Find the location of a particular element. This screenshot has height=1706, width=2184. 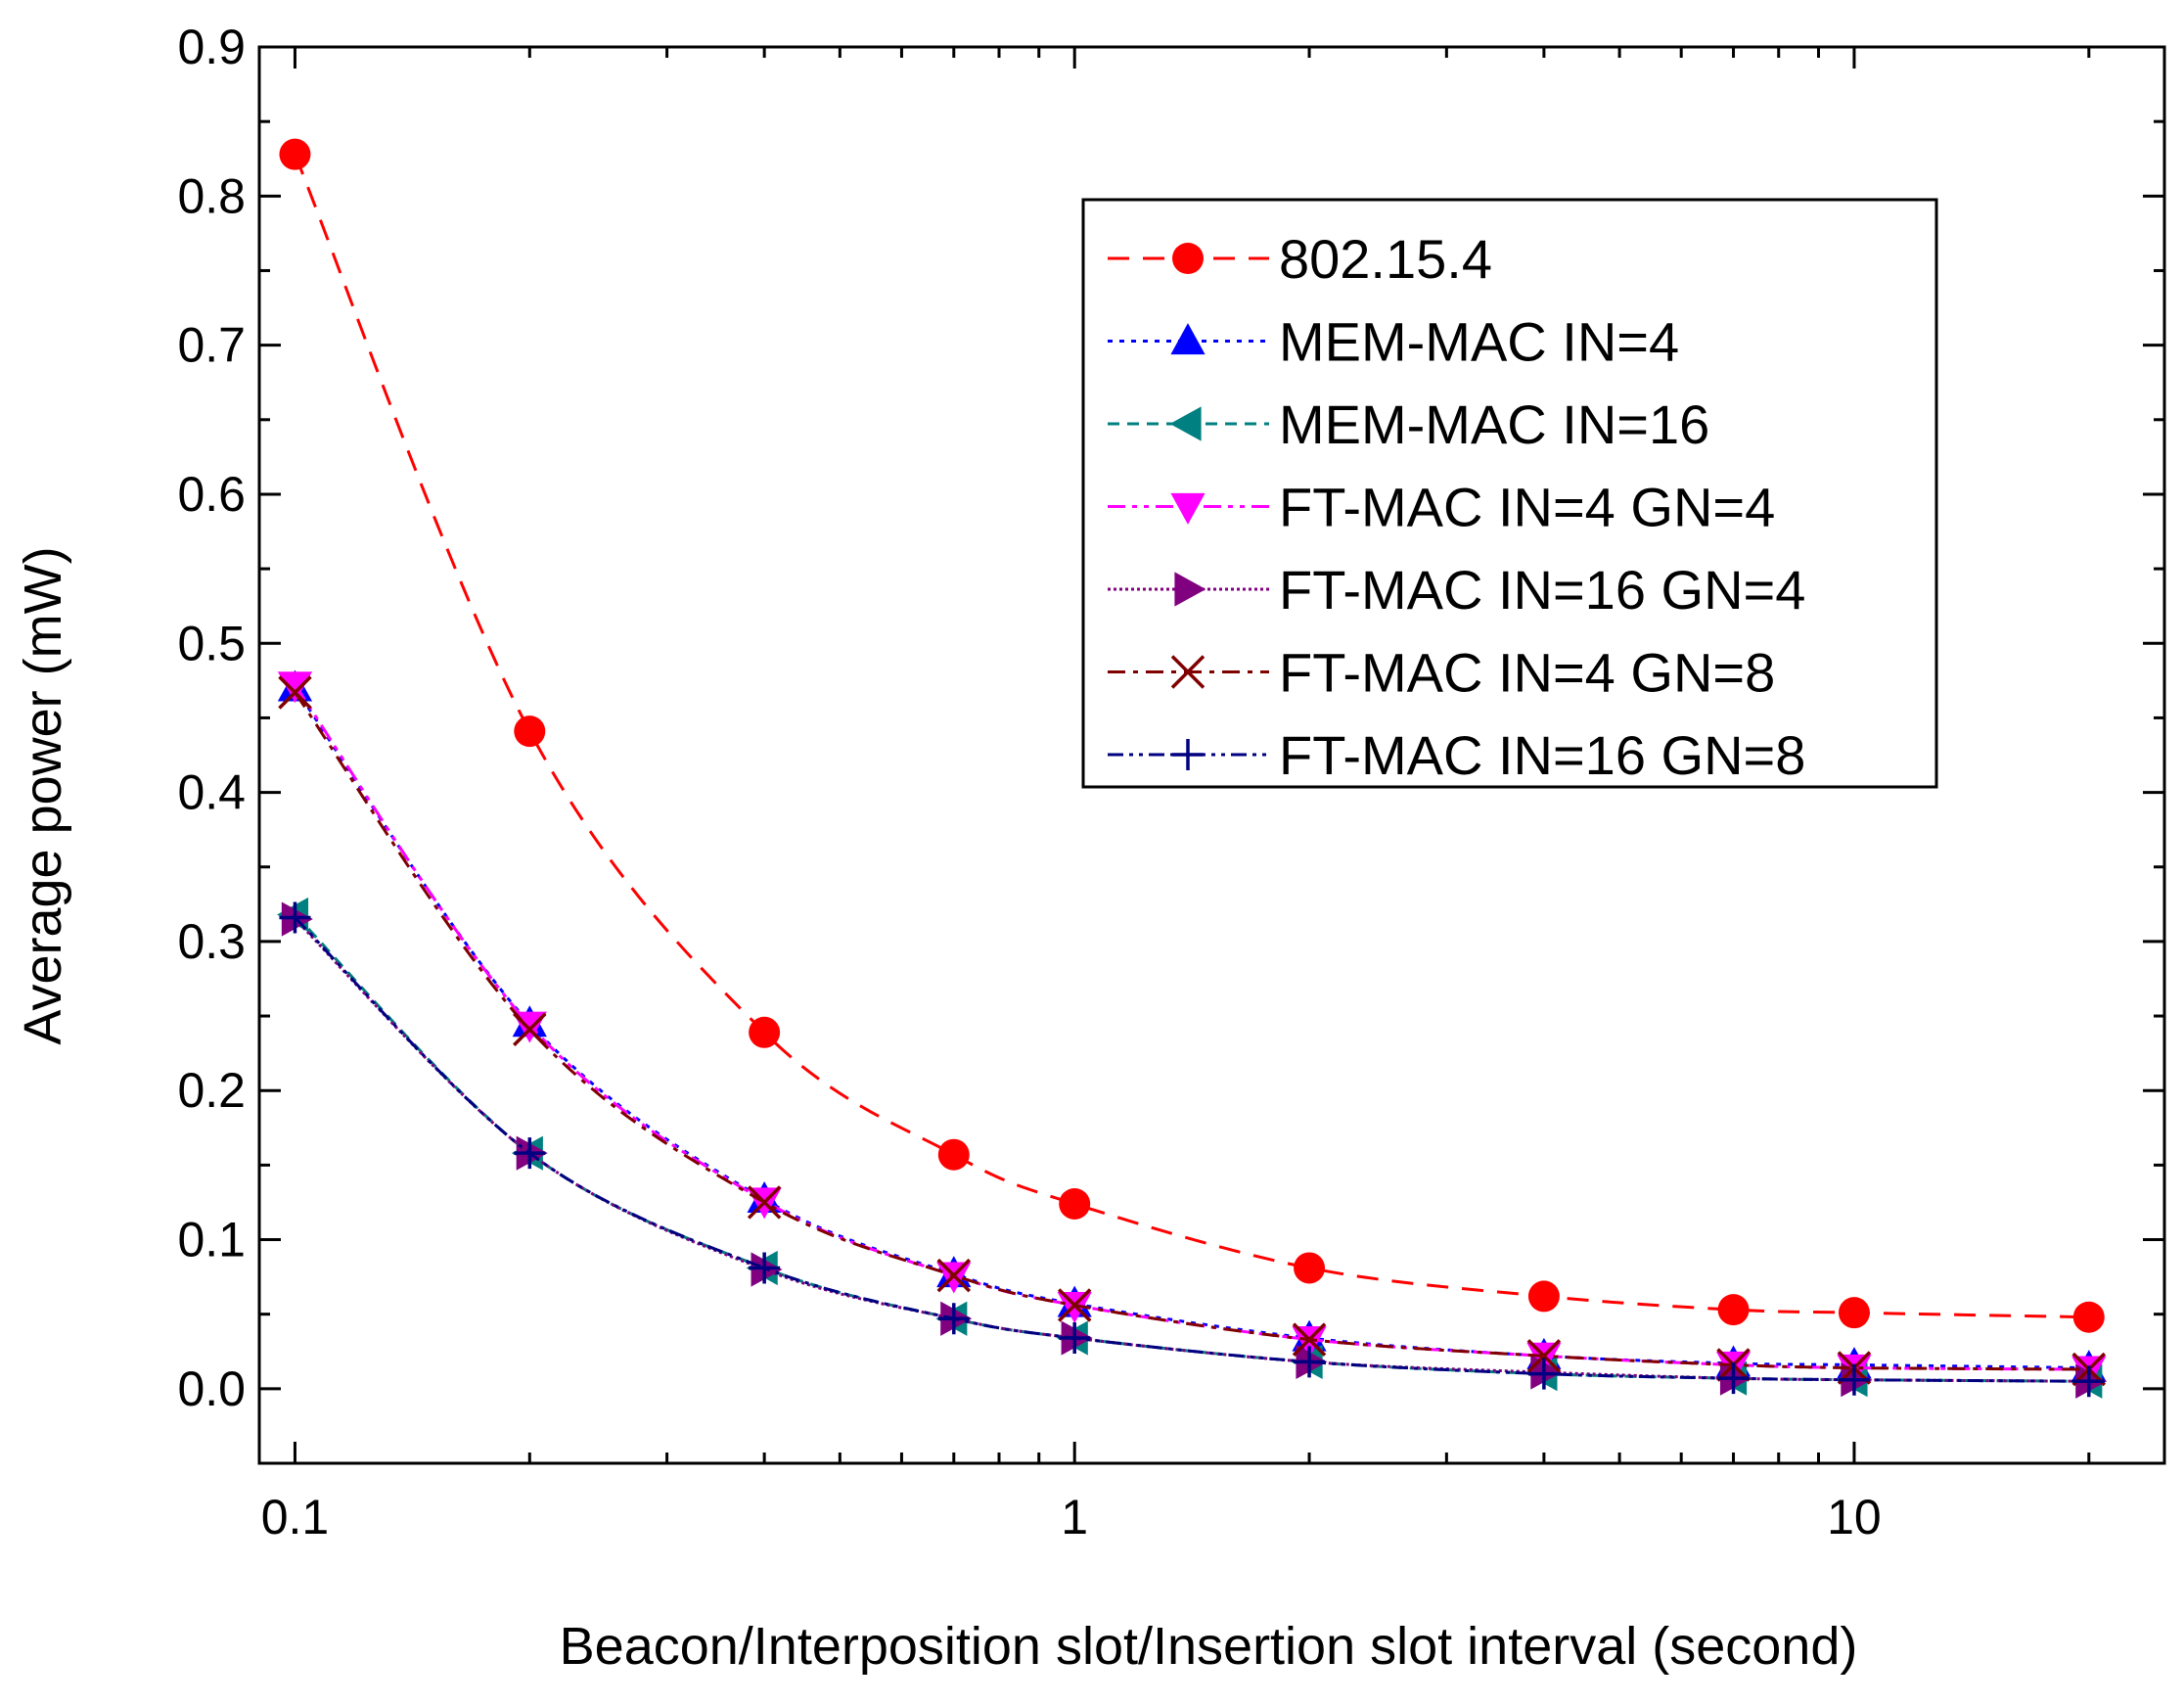

y-tick-label: 0.7 is located at coordinates (211, 345).